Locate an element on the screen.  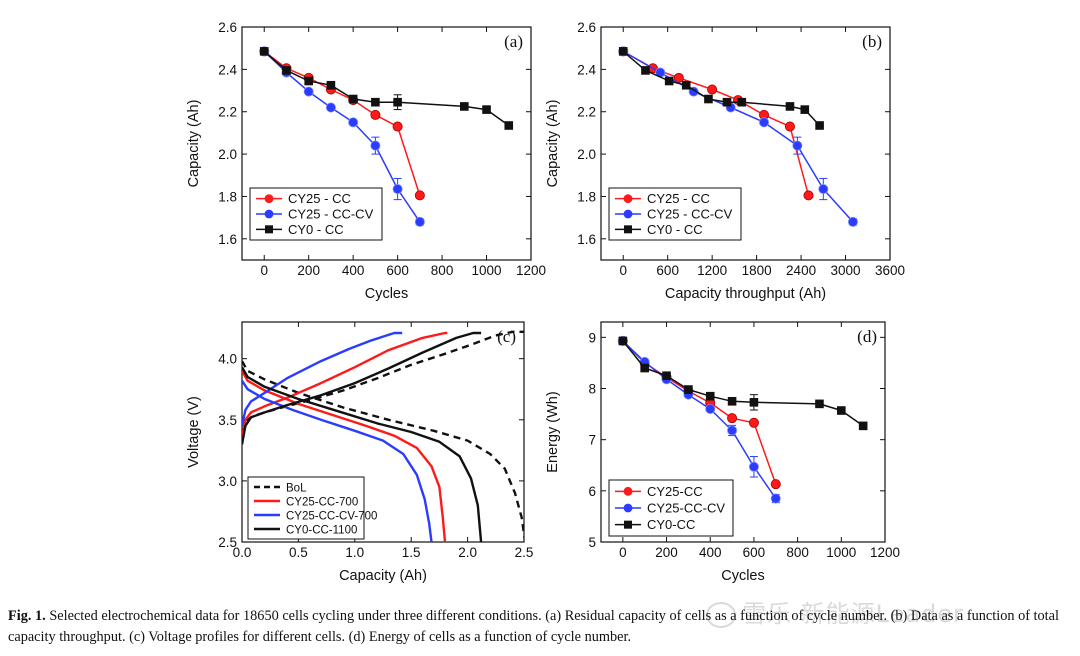
y-tick-label: 5 is located at coordinates (592, 542).